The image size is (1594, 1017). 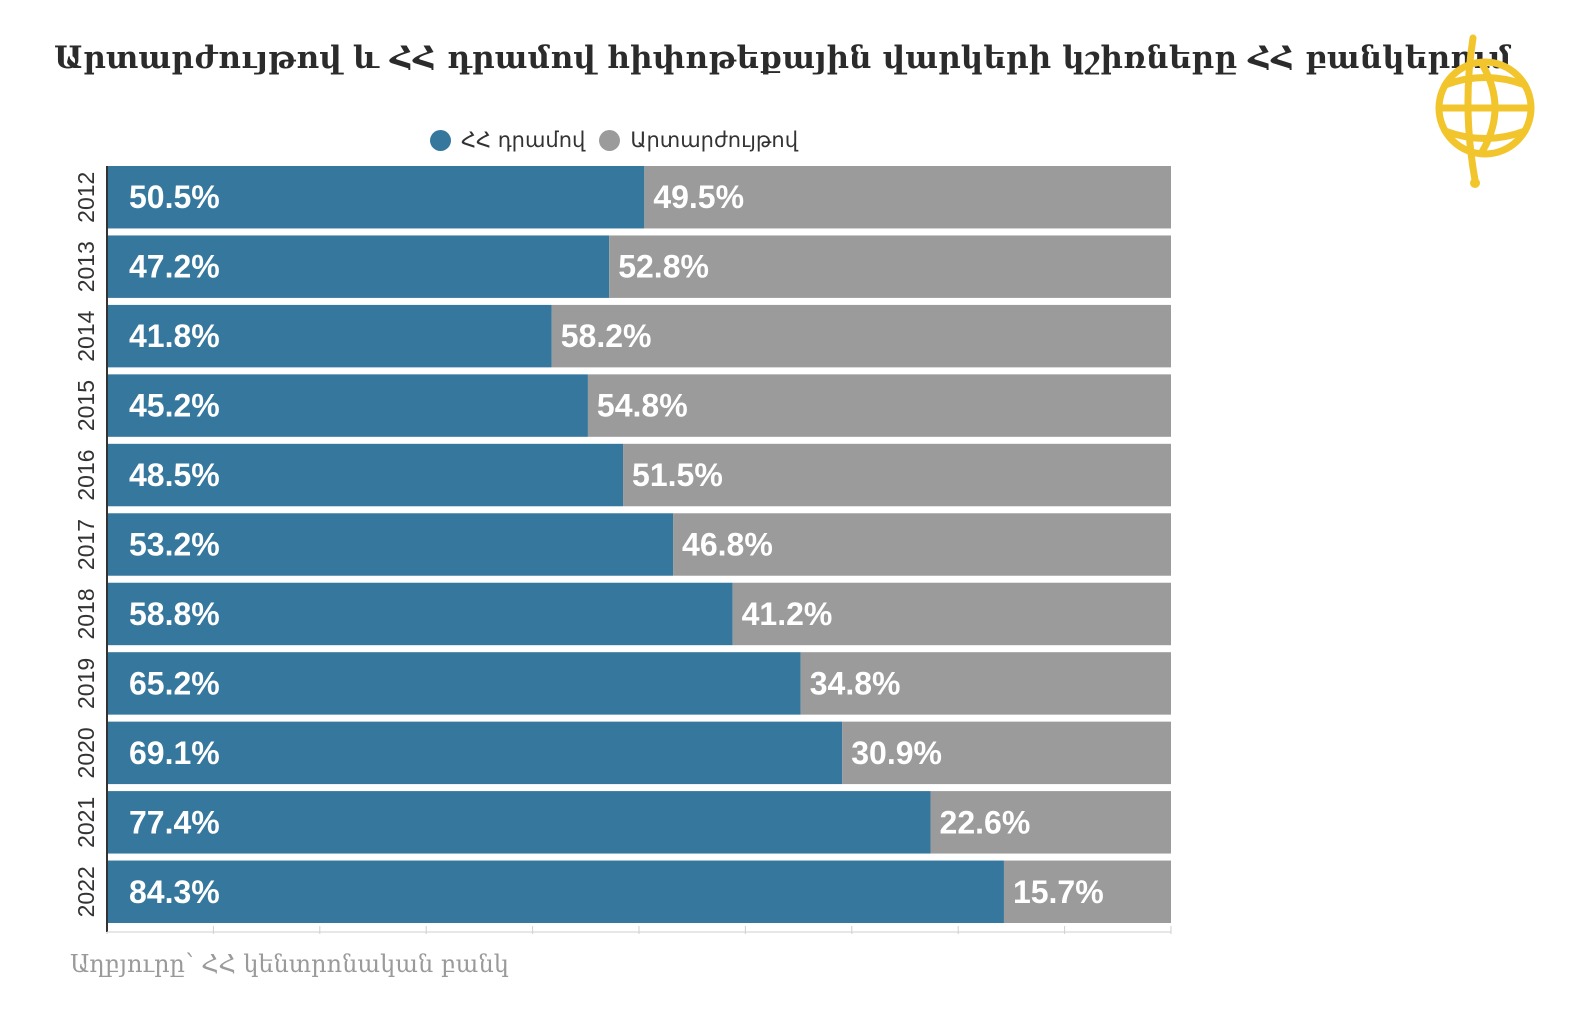 I want to click on legend-item-amd: ՀՀ դրամով, so click(x=507, y=140).